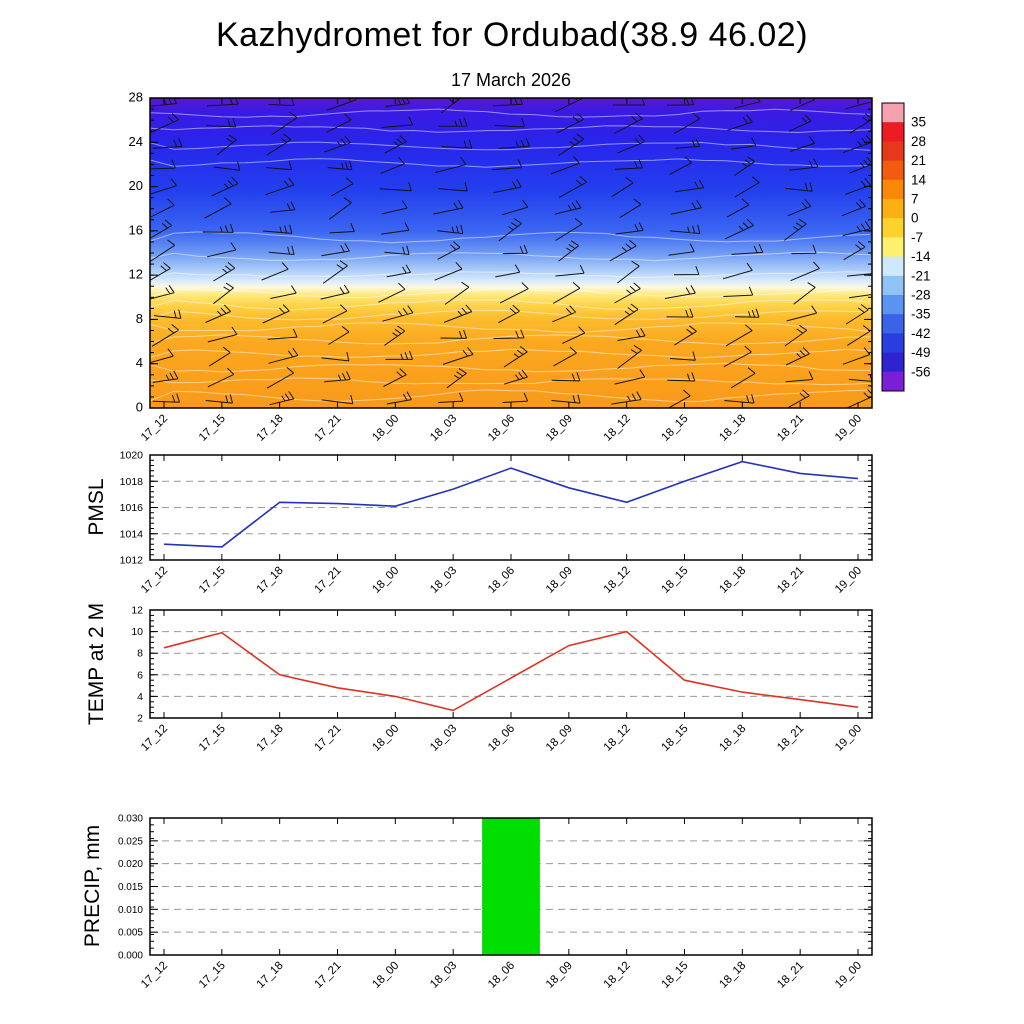 The image size is (1024, 1024). Describe the element at coordinates (385, 428) in the screenshot. I see `x-tick-label: 18_00` at that location.